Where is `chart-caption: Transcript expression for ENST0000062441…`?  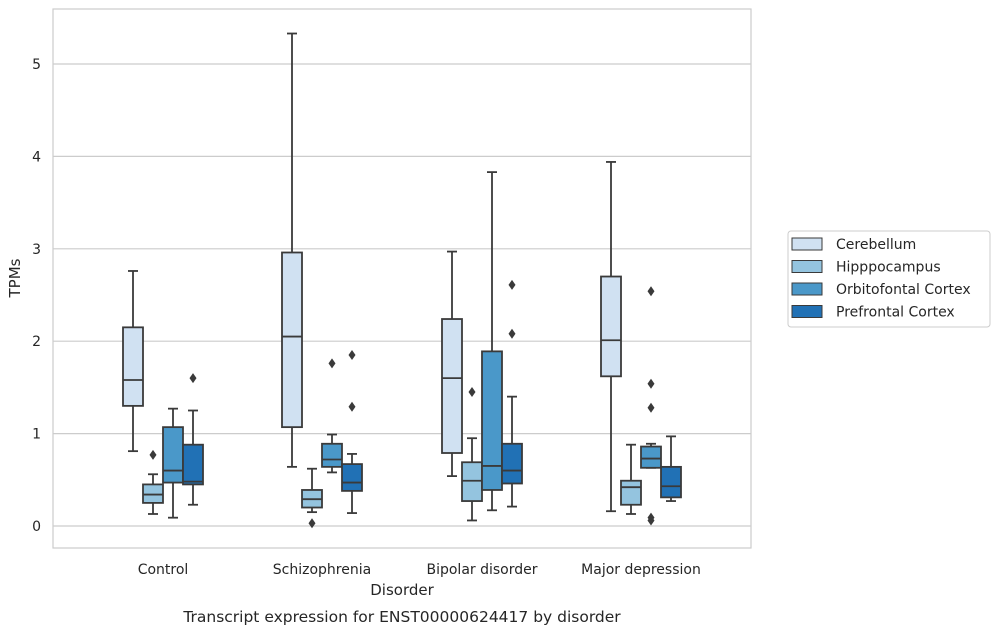
chart-caption: Transcript expression for ENST0000062441… is located at coordinates (401, 617).